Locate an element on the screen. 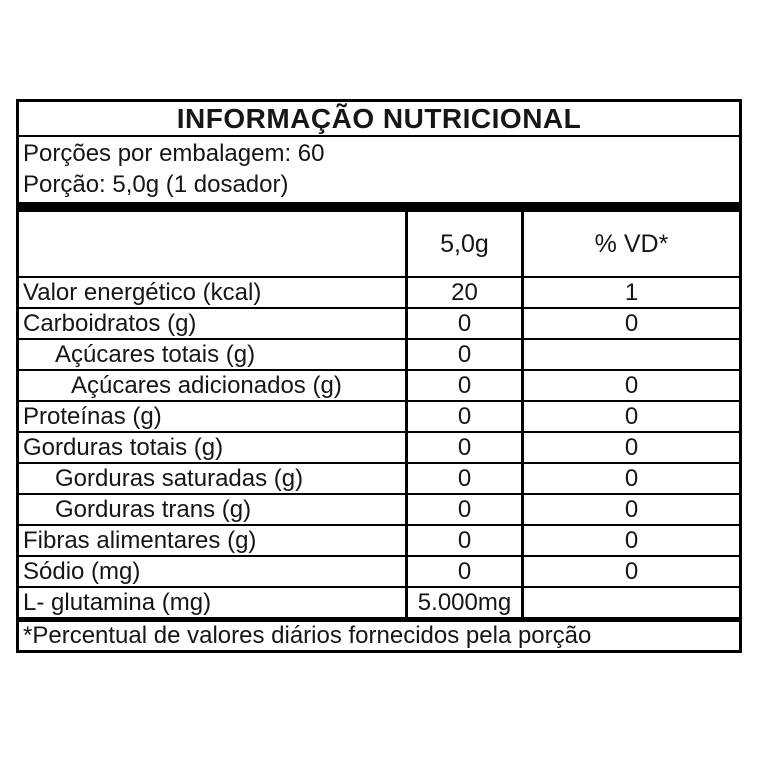 This screenshot has width=760, height=760. header-spacer-cell is located at coordinates (212, 244).